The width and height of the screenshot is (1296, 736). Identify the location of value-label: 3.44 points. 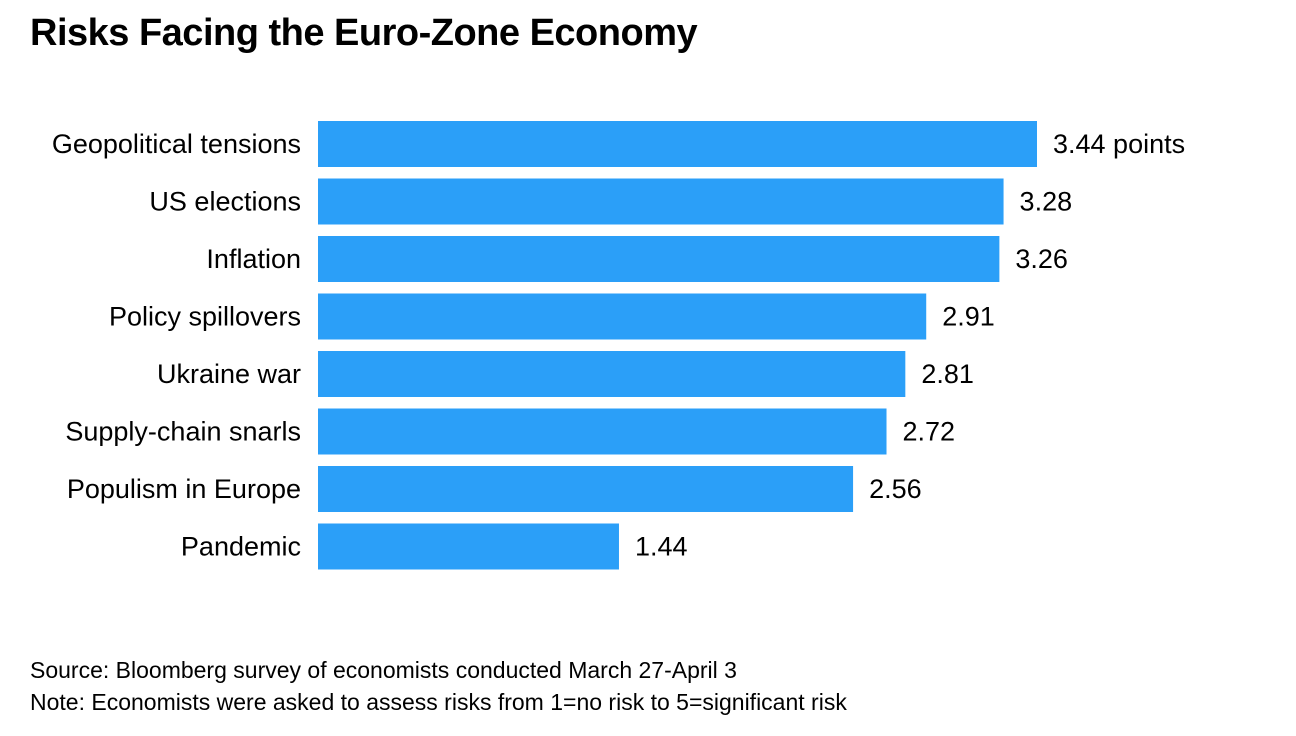
(1119, 144).